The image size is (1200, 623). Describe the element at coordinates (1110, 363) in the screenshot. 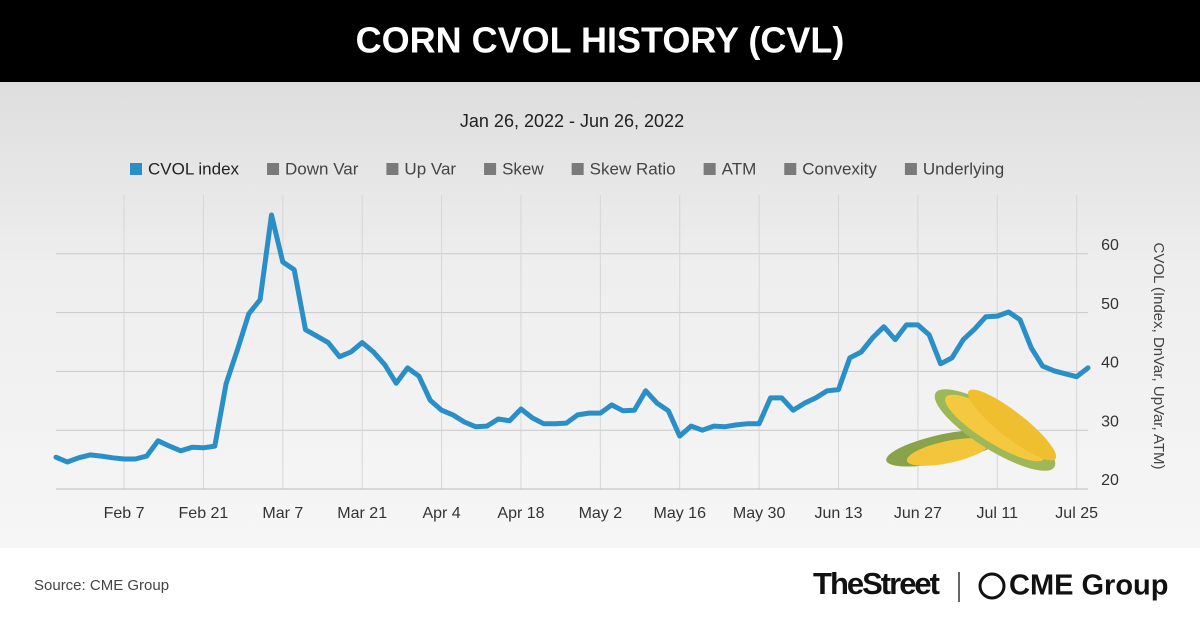

I see `y-tick-label: 40` at that location.